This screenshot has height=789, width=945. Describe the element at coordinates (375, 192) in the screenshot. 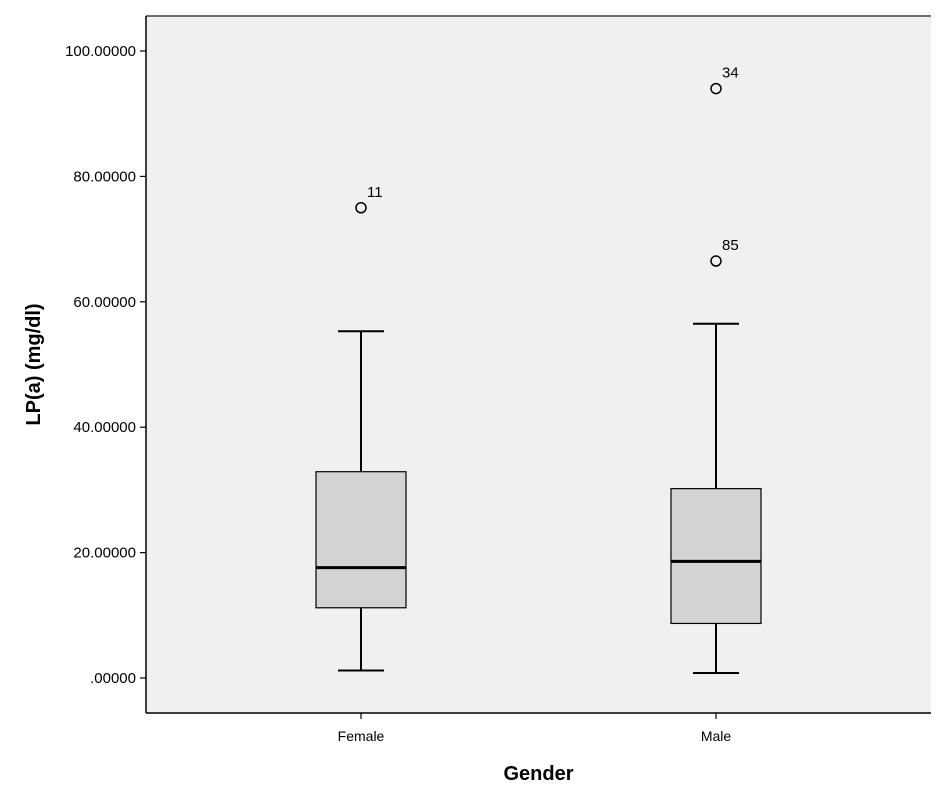

I see `outlier-label: 11` at that location.